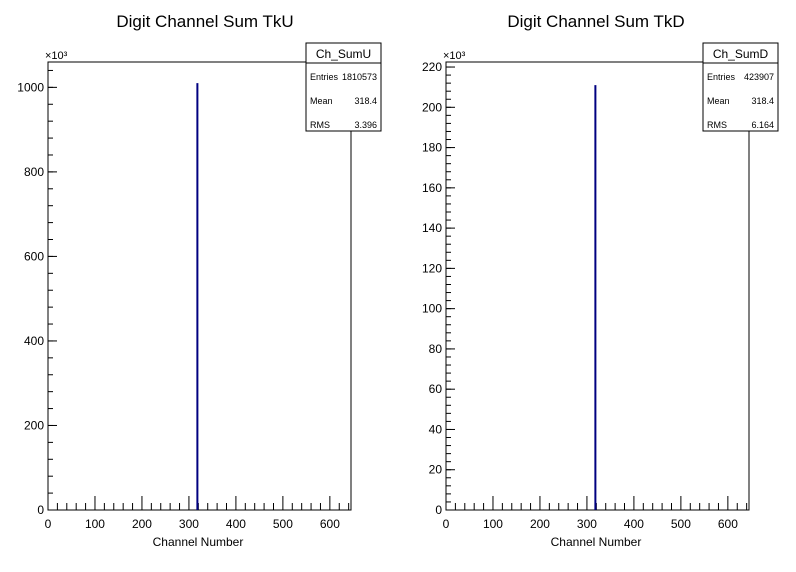 Image resolution: width=796 pixels, height=572 pixels. I want to click on y-tick-label: 400, so click(34, 341).